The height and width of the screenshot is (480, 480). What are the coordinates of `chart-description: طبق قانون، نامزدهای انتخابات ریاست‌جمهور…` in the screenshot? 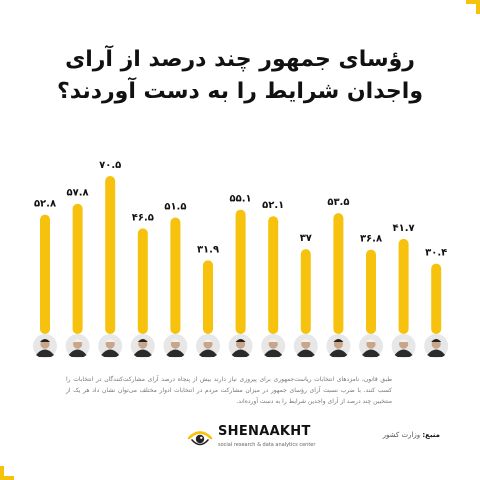 It's located at (229, 390).